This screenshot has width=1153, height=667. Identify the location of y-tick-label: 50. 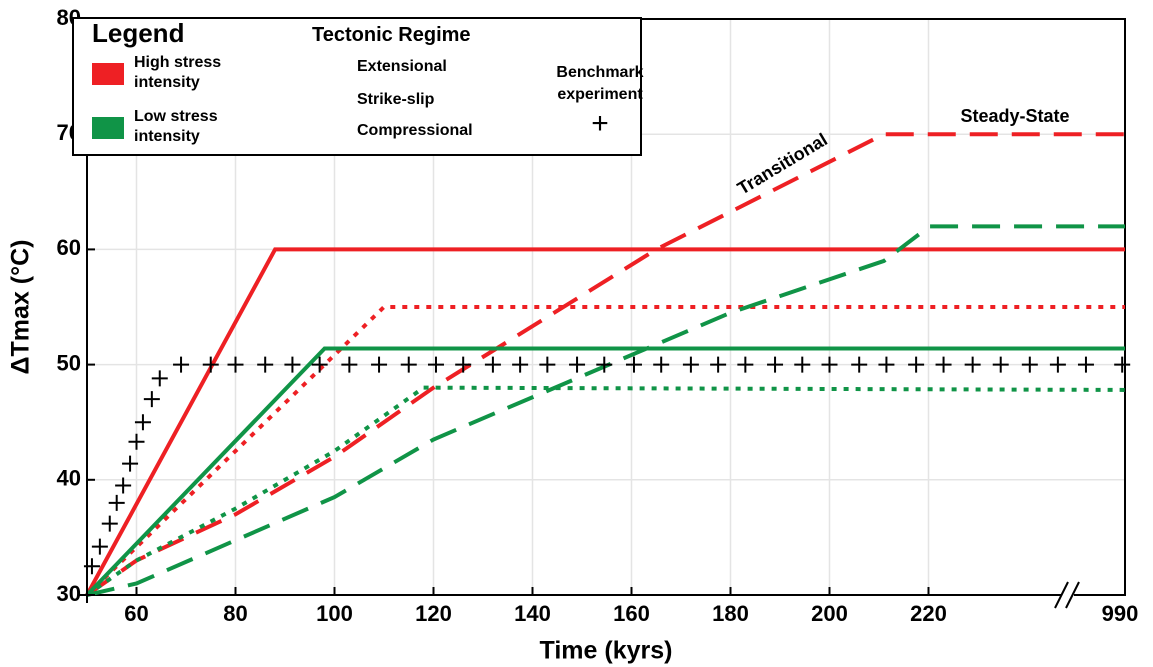
(69, 362).